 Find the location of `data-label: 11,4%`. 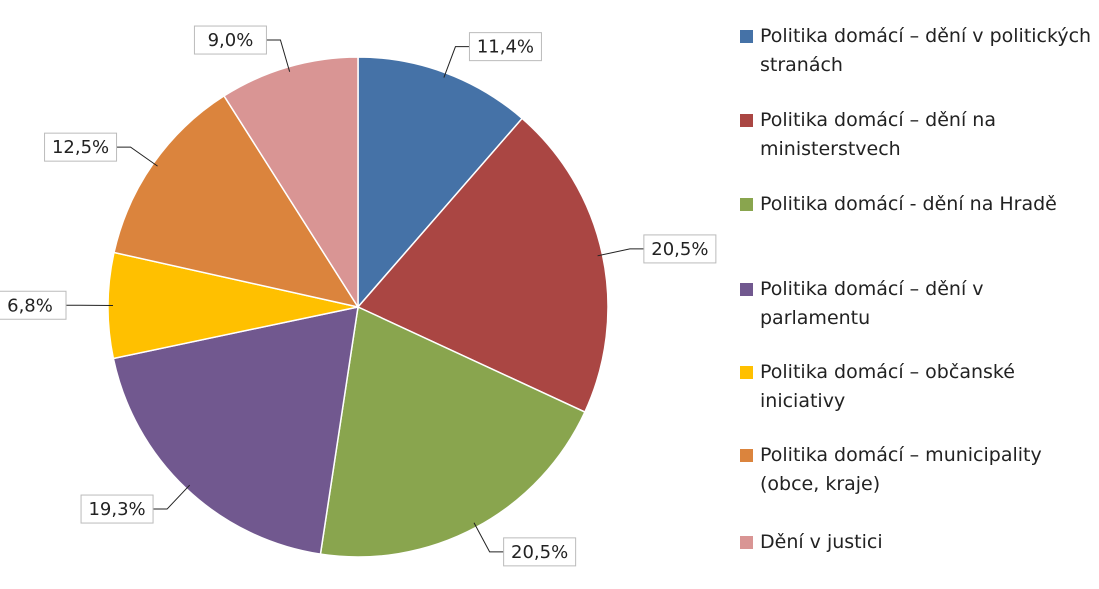

data-label: 11,4% is located at coordinates (505, 47).